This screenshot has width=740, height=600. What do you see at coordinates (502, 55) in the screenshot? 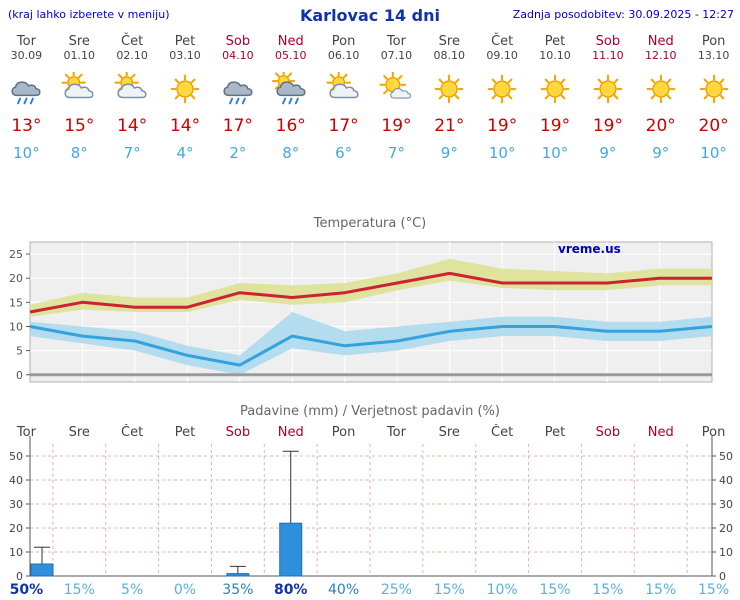
I see `day-date: 09.10` at bounding box center [502, 55].